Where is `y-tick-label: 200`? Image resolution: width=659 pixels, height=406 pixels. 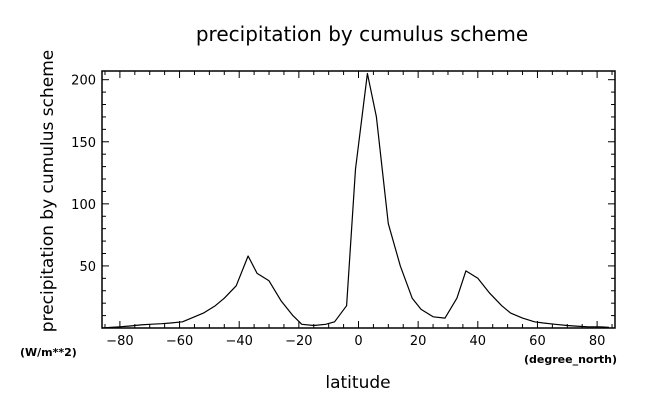
y-tick-label: 200 is located at coordinates (83, 81).